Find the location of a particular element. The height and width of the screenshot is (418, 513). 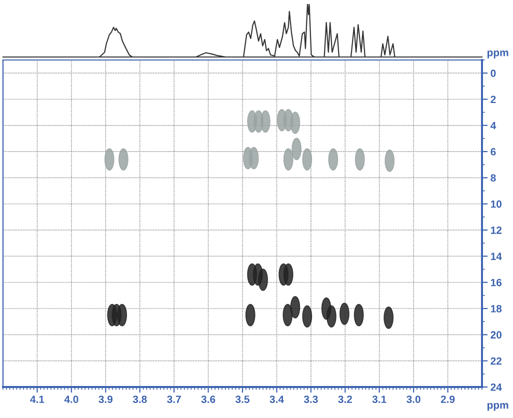

x-tick-label: 3.4 is located at coordinates (277, 399).